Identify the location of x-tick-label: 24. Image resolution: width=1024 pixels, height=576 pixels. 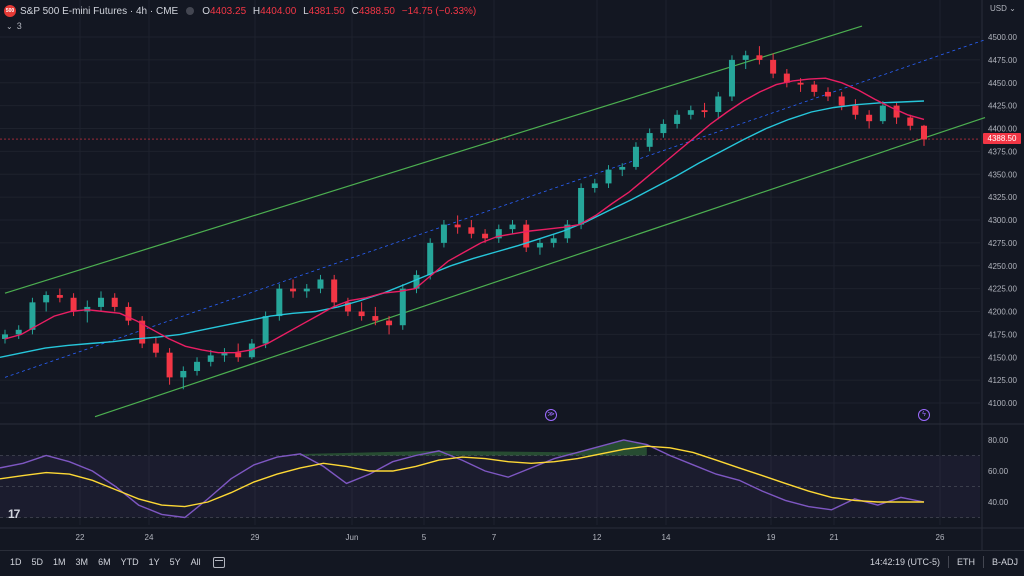
(149, 537).